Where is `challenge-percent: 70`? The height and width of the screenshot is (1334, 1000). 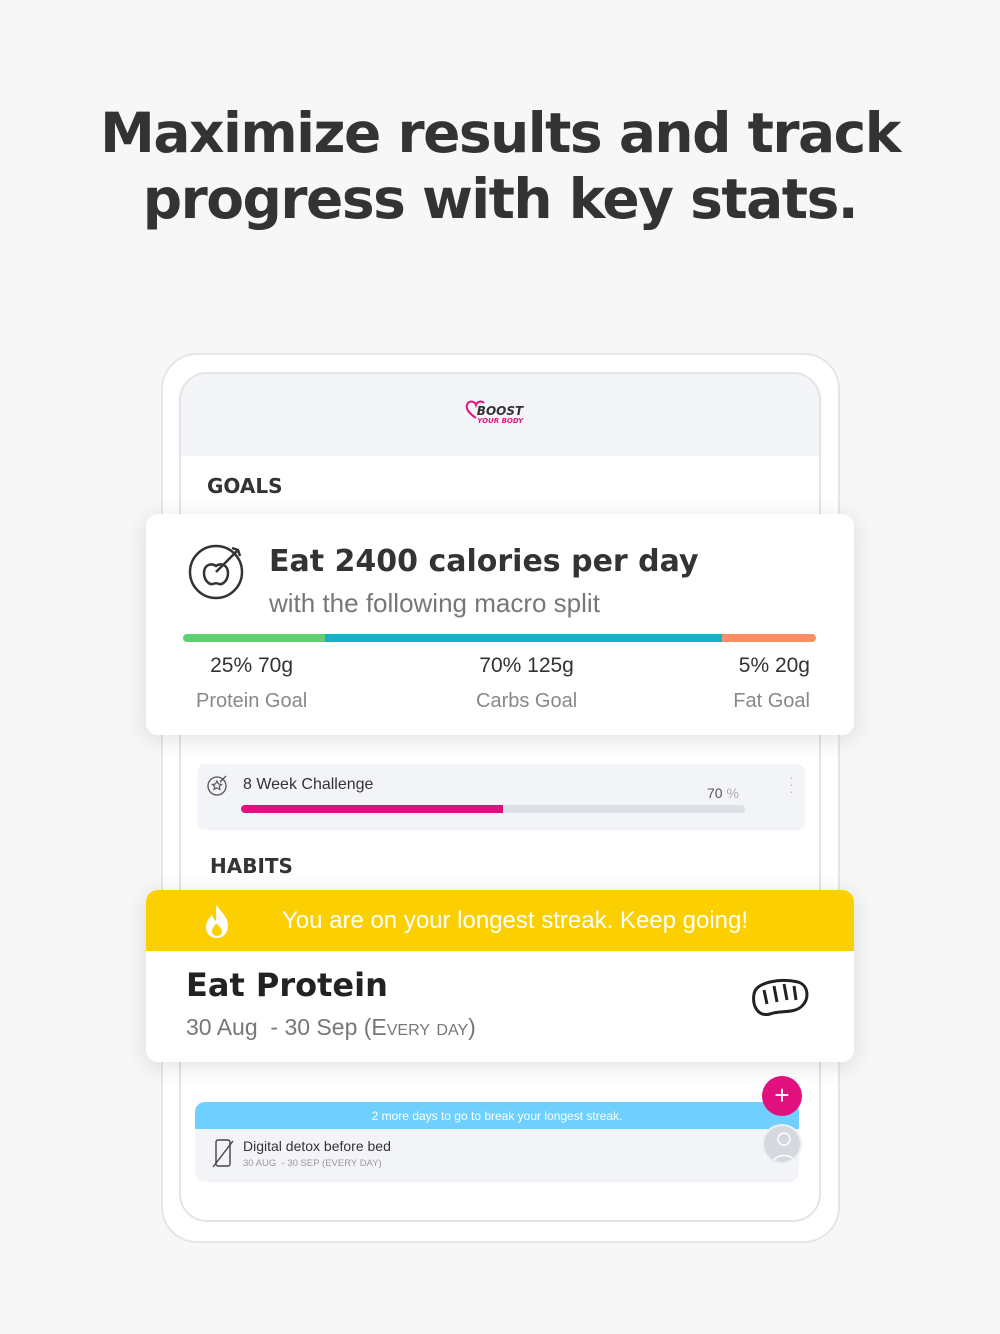 challenge-percent: 70 is located at coordinates (715, 793).